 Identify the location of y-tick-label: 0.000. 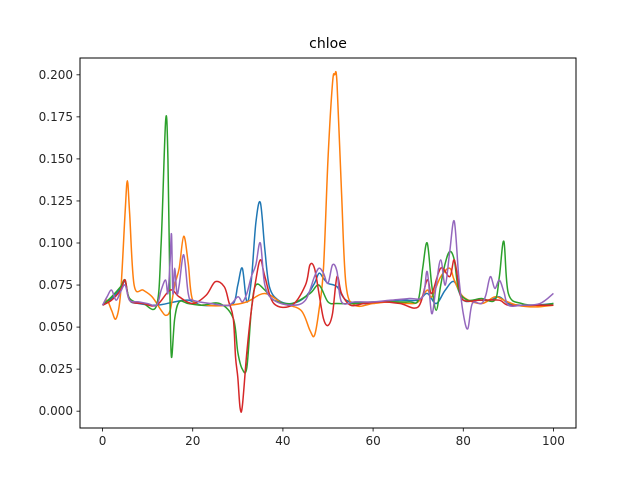
(56, 411).